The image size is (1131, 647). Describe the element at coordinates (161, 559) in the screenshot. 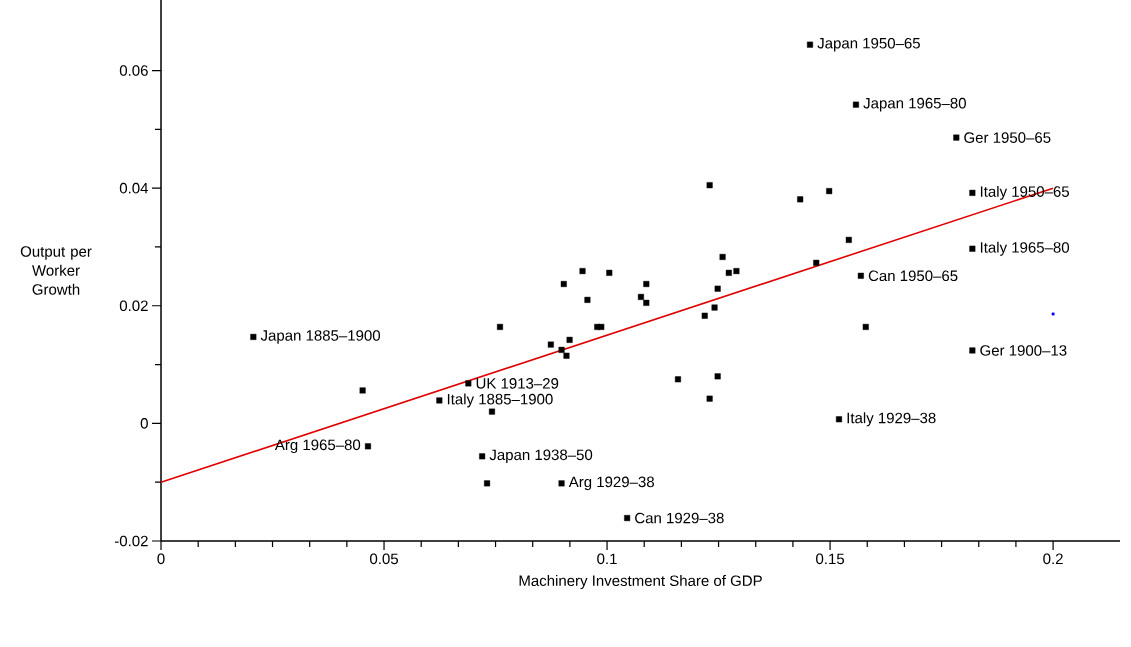

I see `x-tick-label: 0` at that location.